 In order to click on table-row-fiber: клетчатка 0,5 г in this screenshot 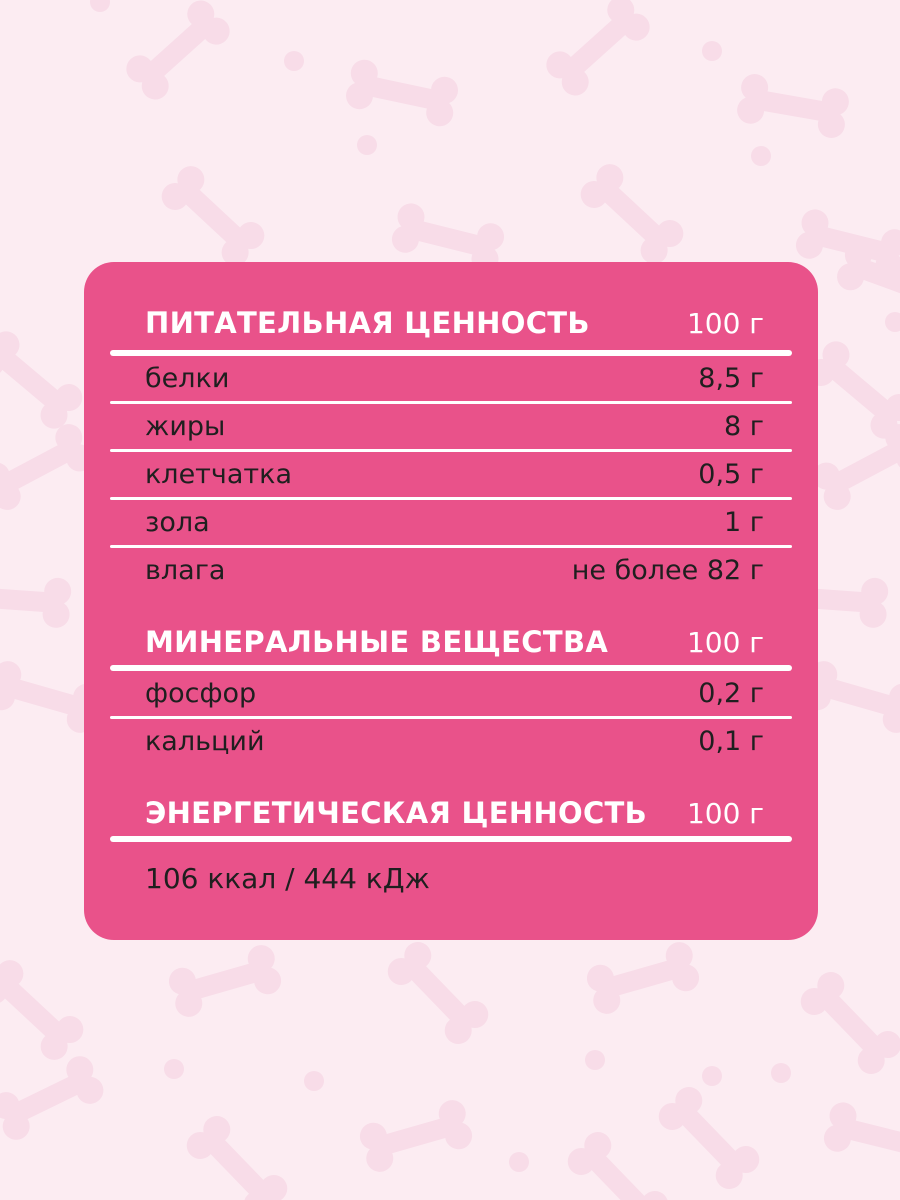, I will do `click(451, 474)`.